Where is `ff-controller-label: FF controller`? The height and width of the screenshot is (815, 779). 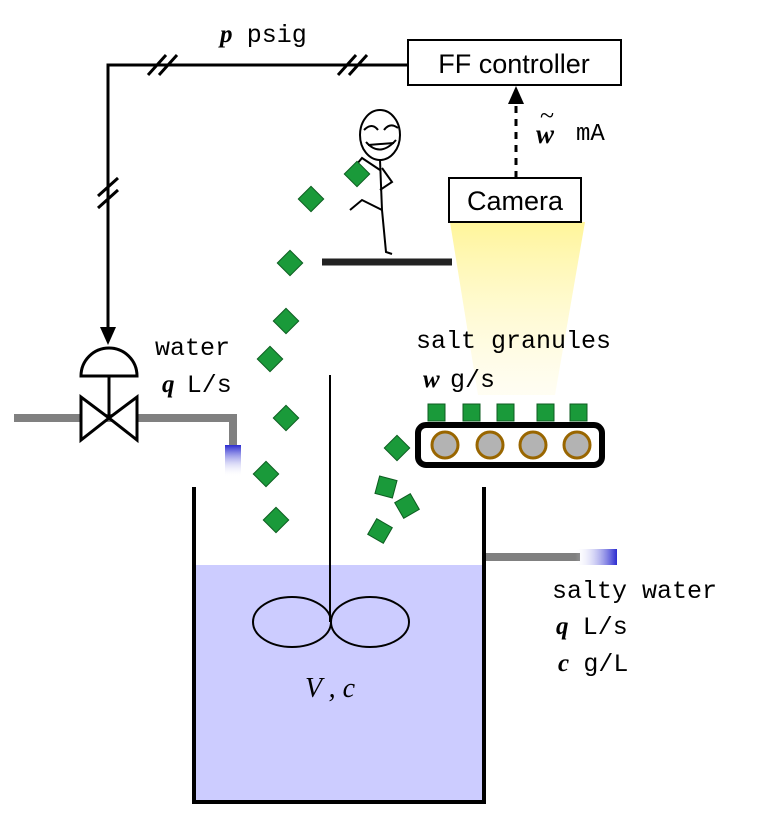 ff-controller-label: FF controller is located at coordinates (514, 64).